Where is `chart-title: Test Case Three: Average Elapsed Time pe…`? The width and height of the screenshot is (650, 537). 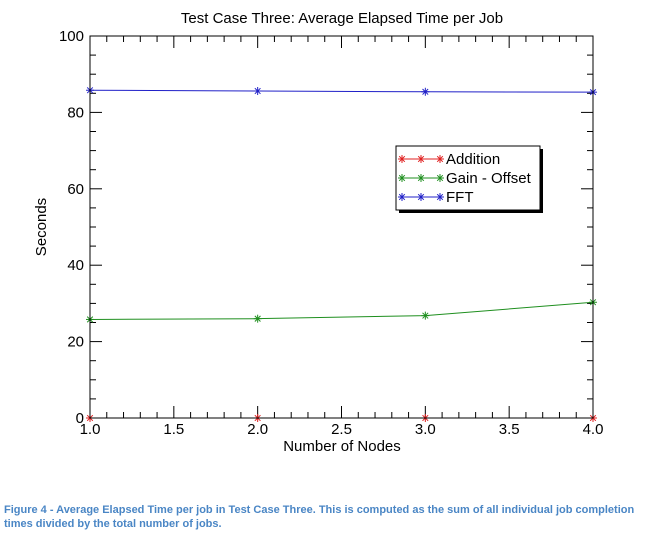 chart-title: Test Case Three: Average Elapsed Time pe… is located at coordinates (342, 18).